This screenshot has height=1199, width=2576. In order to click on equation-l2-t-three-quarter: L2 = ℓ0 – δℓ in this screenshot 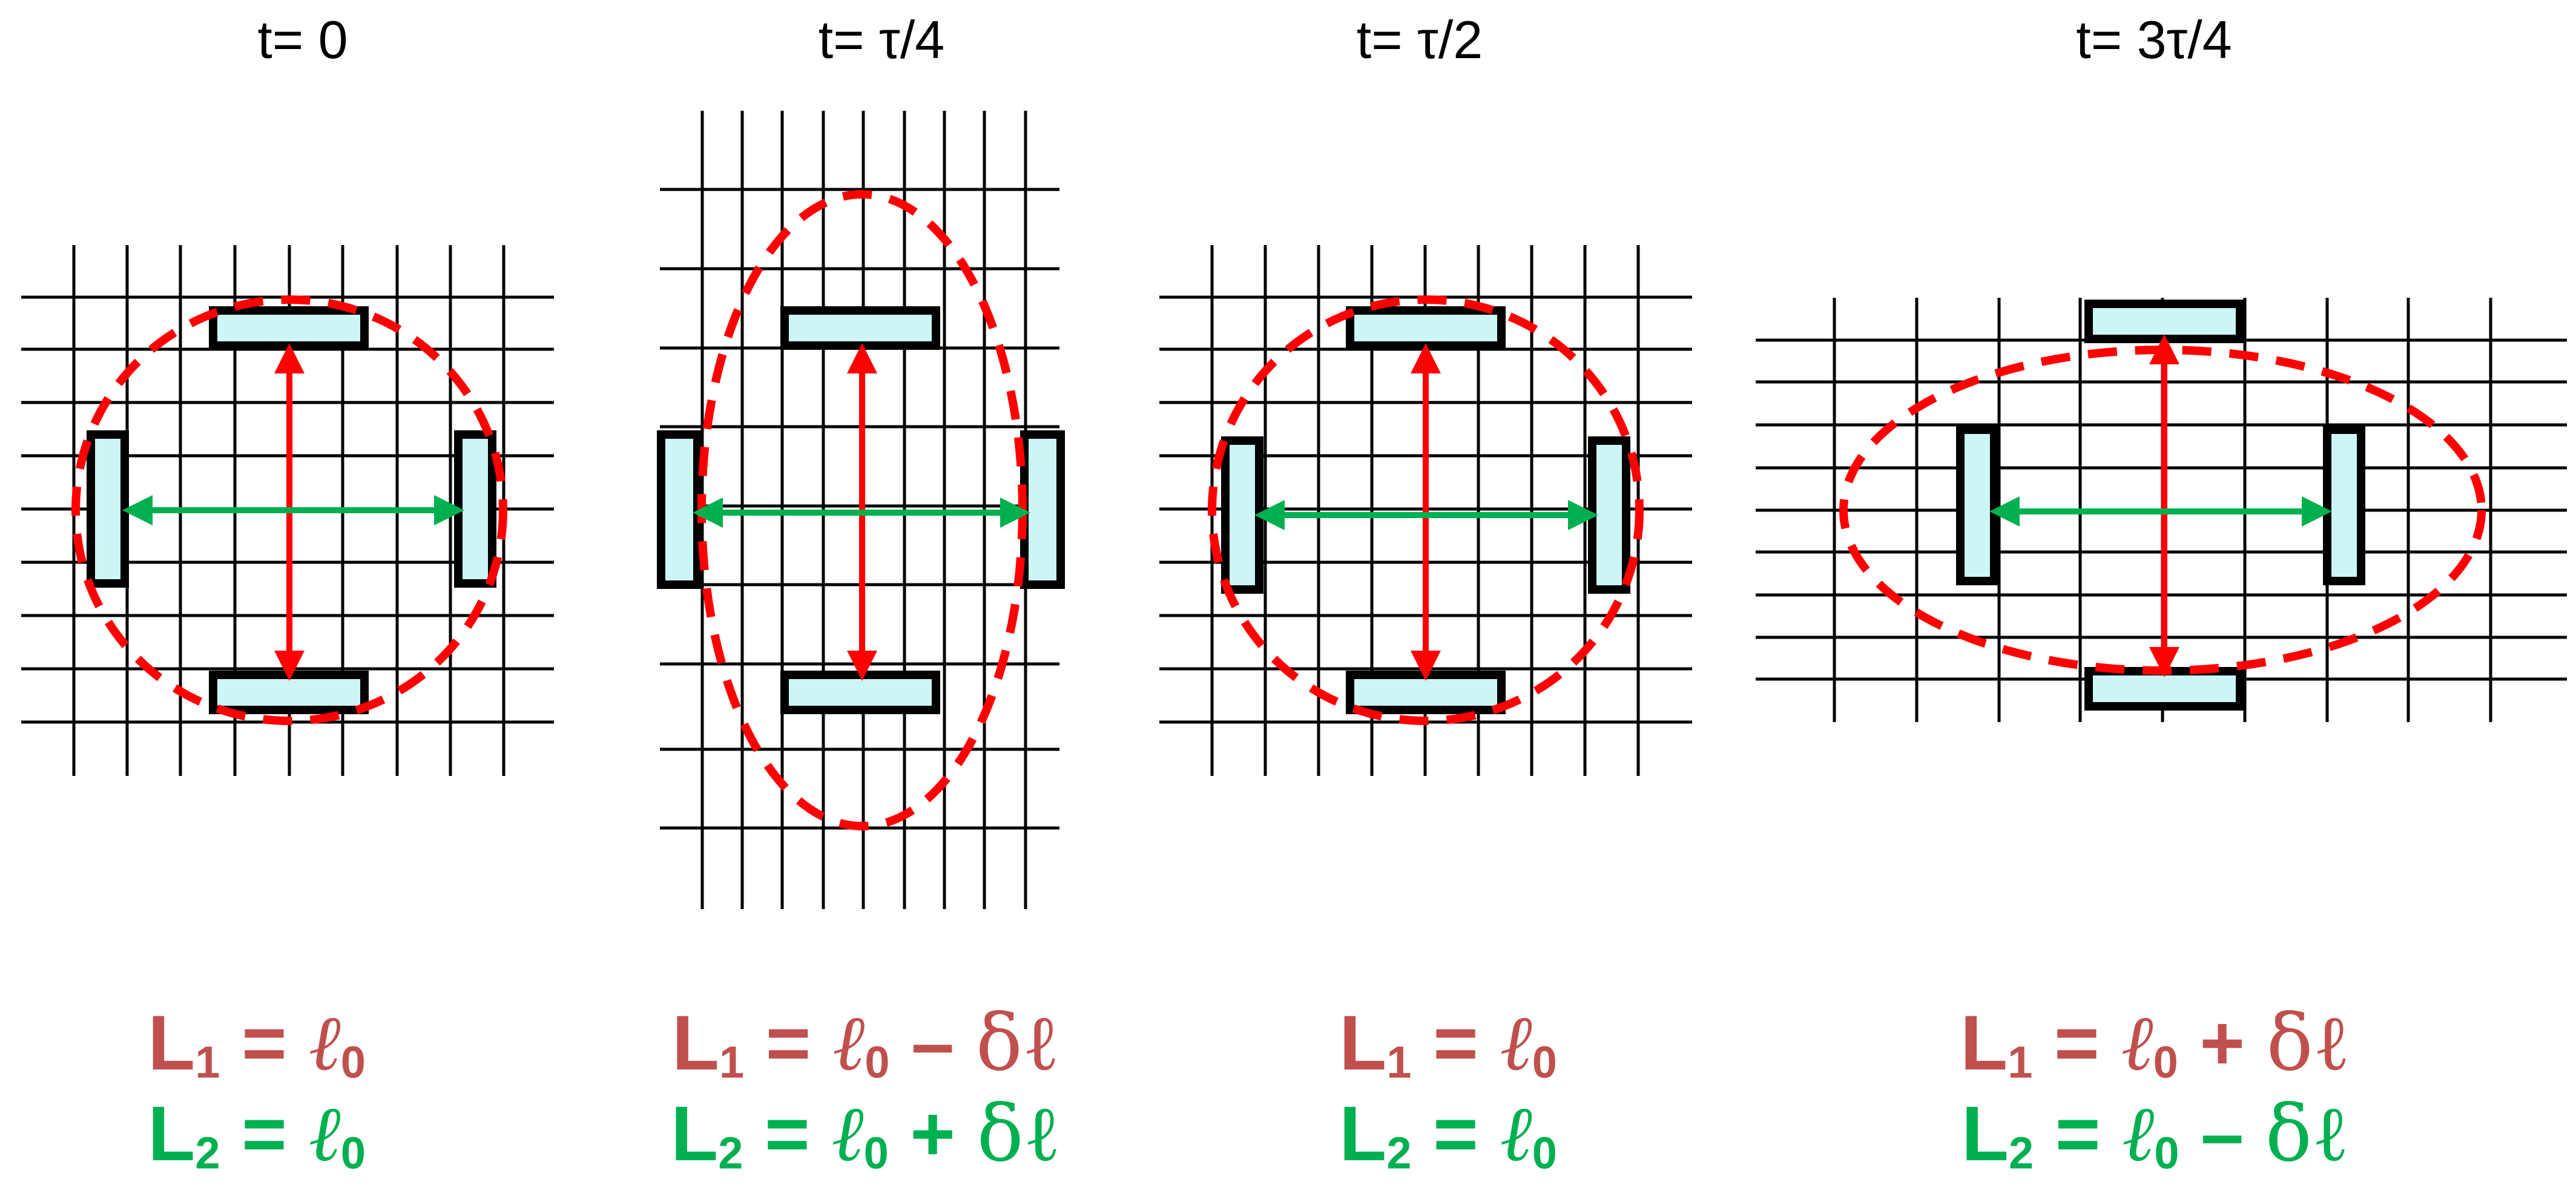, I will do `click(2155, 1134)`.